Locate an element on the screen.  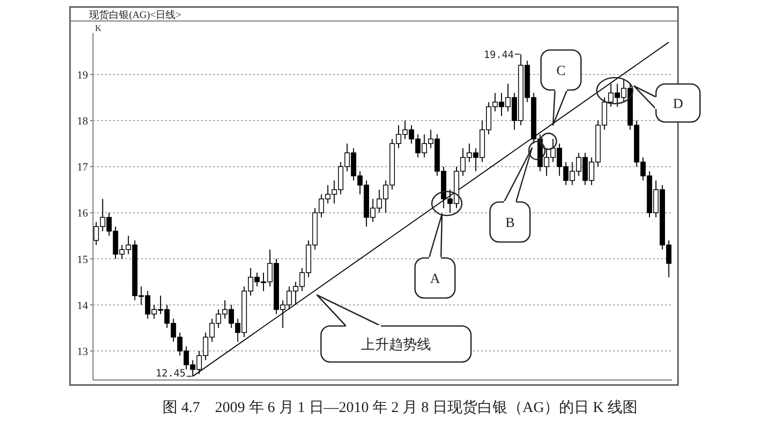
callout: A is located at coordinates (438, 244).